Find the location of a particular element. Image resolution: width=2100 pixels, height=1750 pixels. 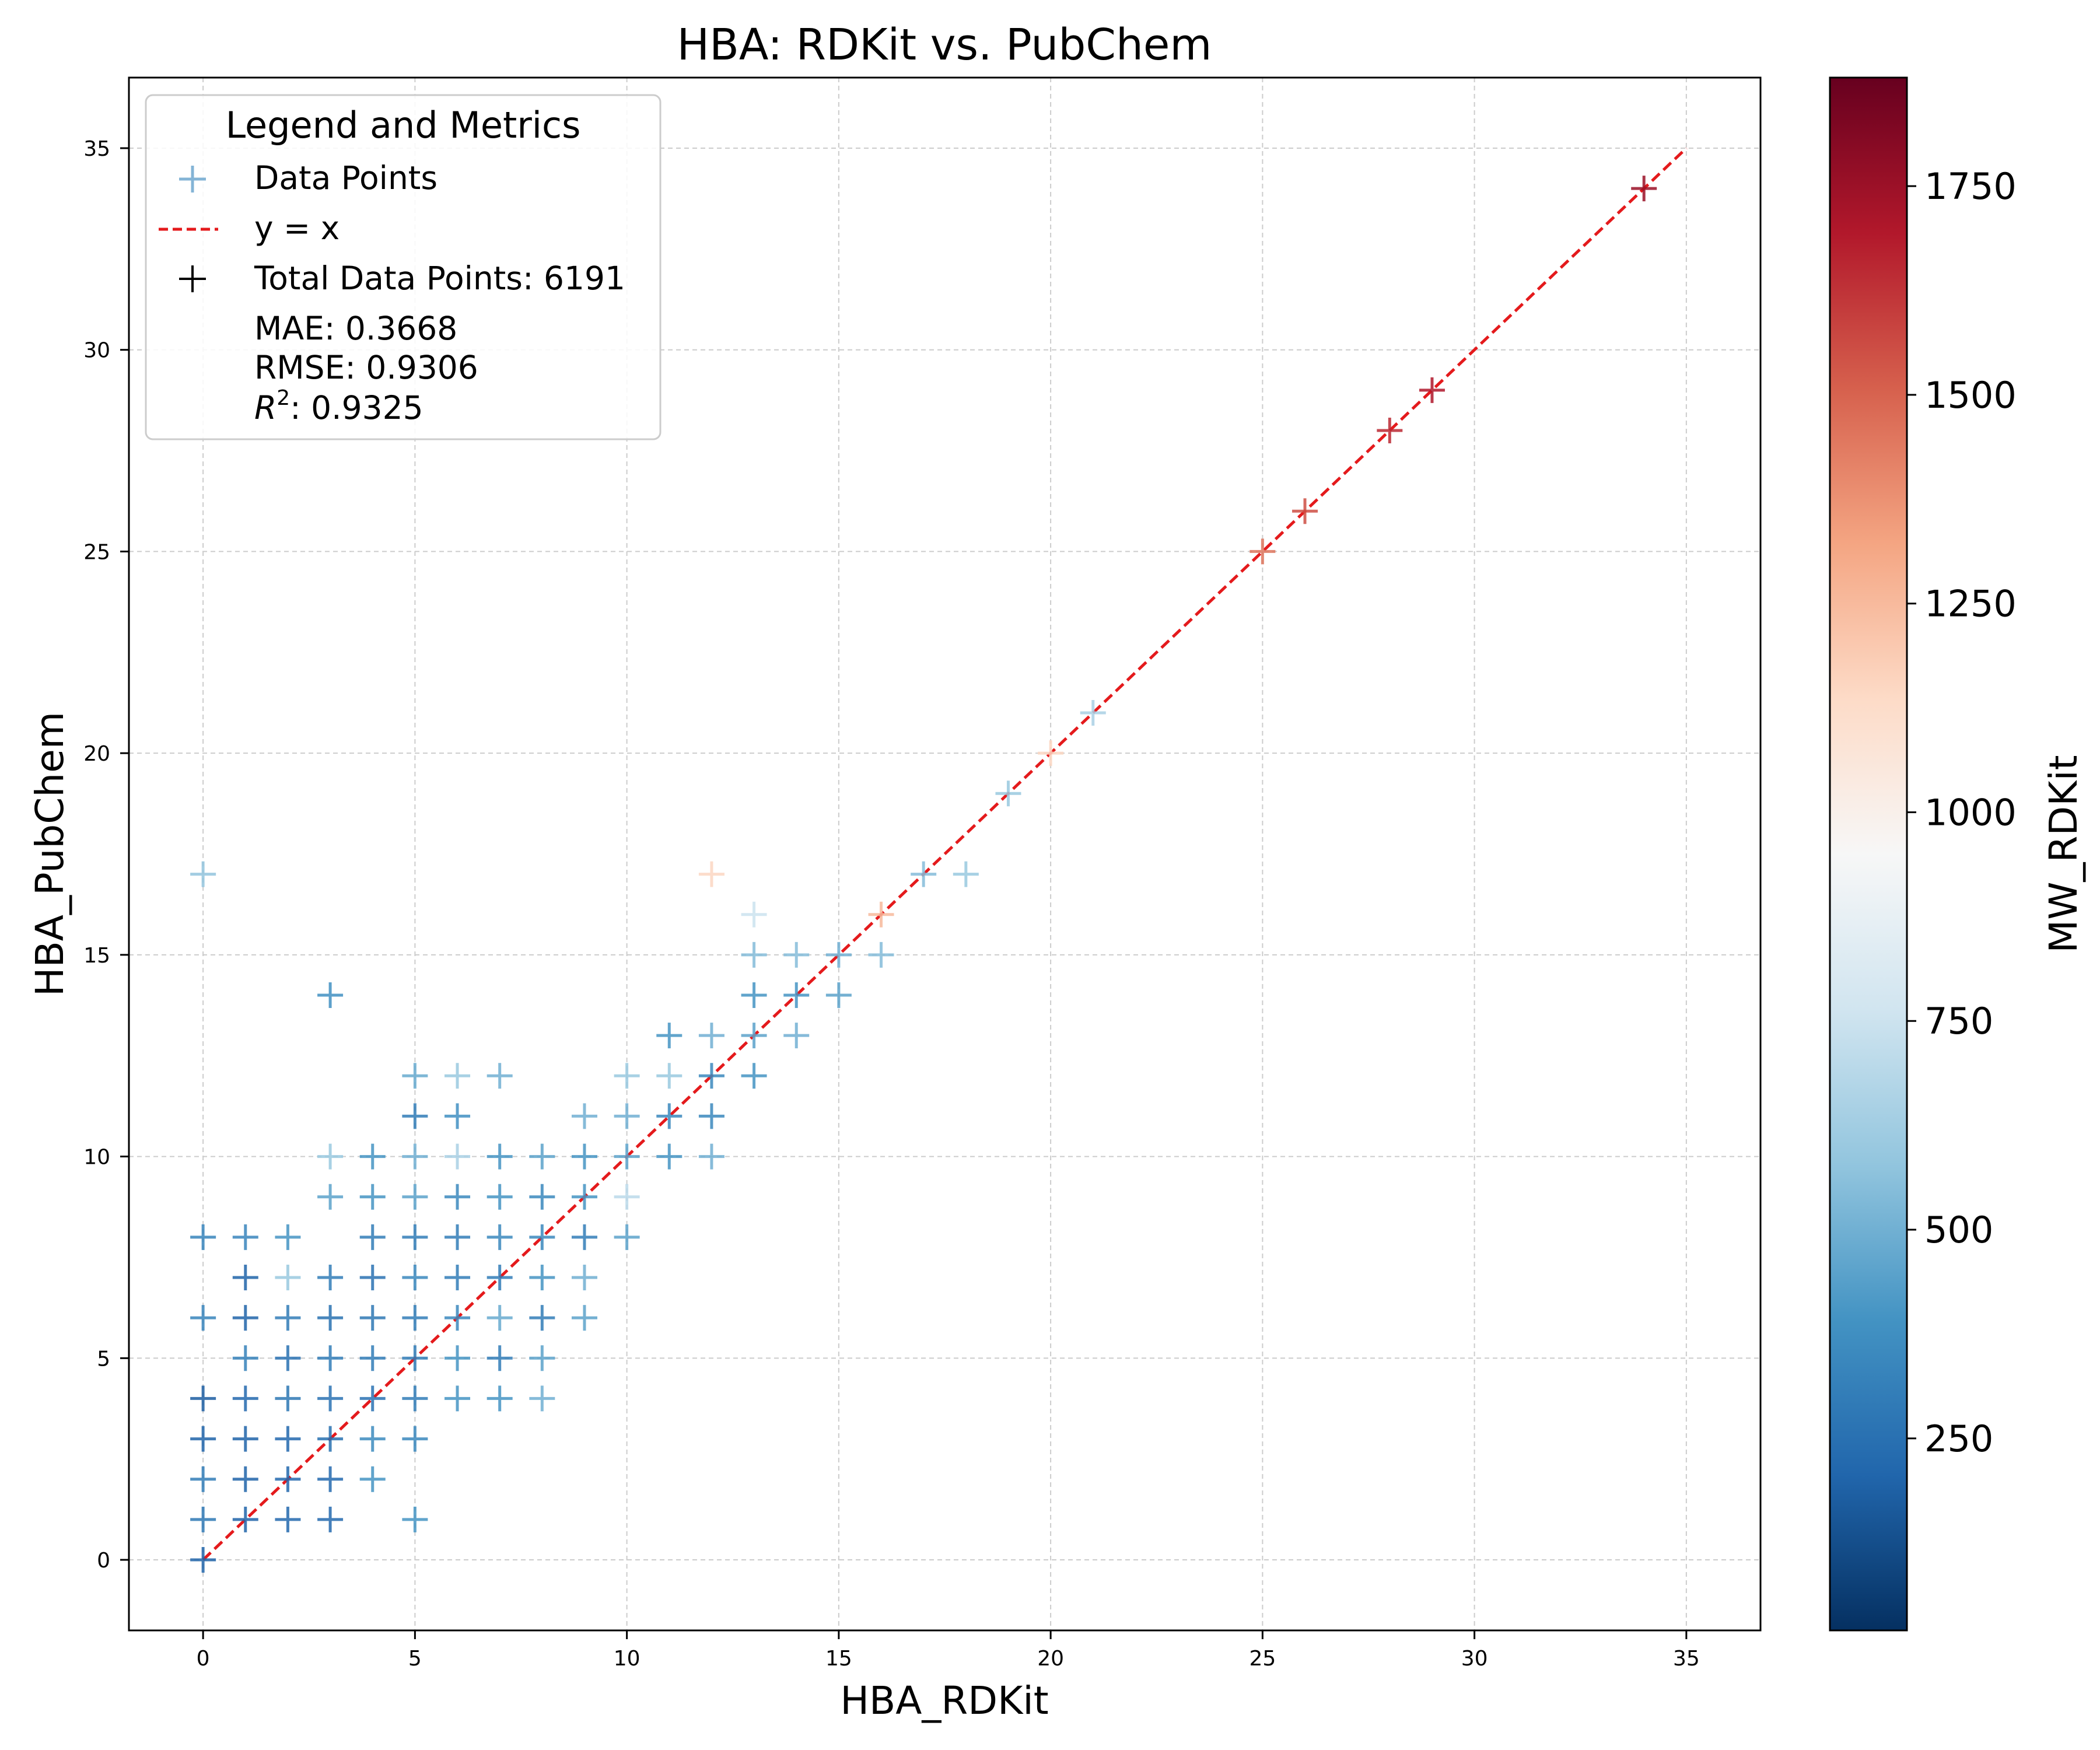

metric-mae: MAE: 0.3668 is located at coordinates (356, 328).